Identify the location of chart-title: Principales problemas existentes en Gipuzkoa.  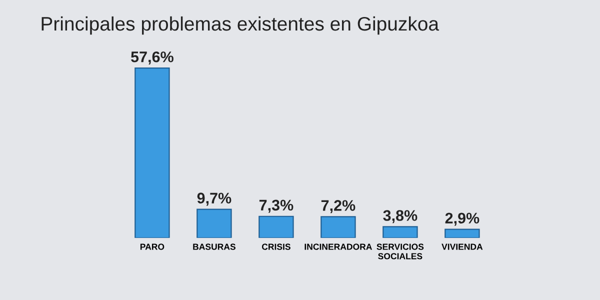
(241, 25).